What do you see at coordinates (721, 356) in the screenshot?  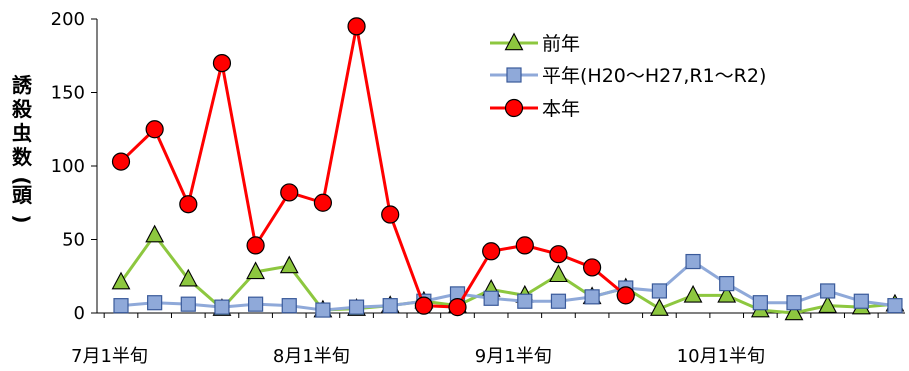 I see `x-tick-label: 10月1半旬` at bounding box center [721, 356].